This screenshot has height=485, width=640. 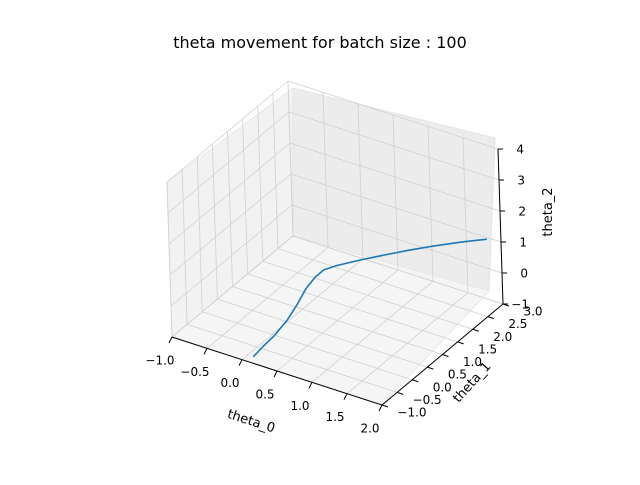 What do you see at coordinates (520, 150) in the screenshot?
I see `z-tick-label: 4` at bounding box center [520, 150].